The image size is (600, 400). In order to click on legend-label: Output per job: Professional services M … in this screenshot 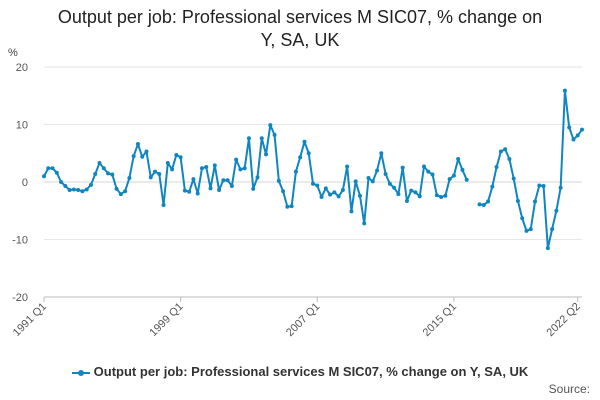, I will do `click(311, 371)`.